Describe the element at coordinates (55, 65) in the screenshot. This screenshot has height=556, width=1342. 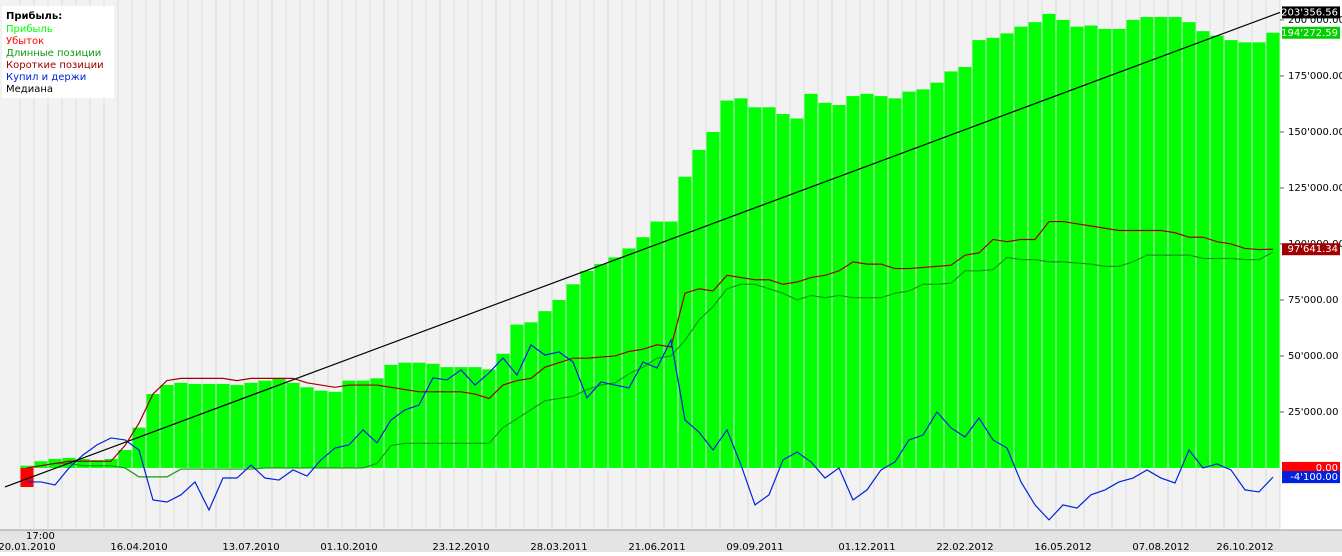
I see `legend-entry: Короткие позиции` at that location.